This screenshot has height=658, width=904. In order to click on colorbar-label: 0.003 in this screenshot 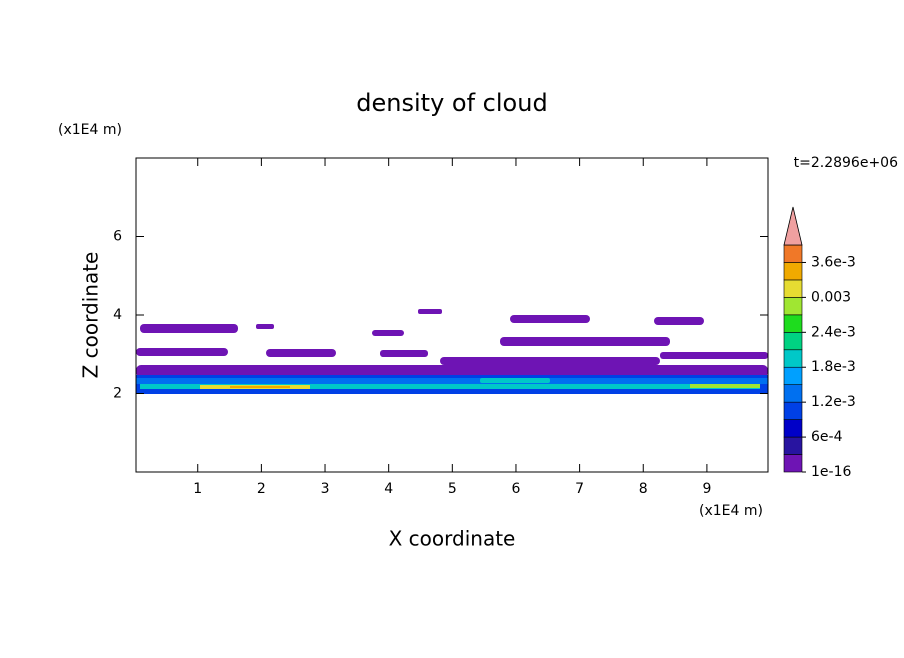, I will do `click(831, 297)`.